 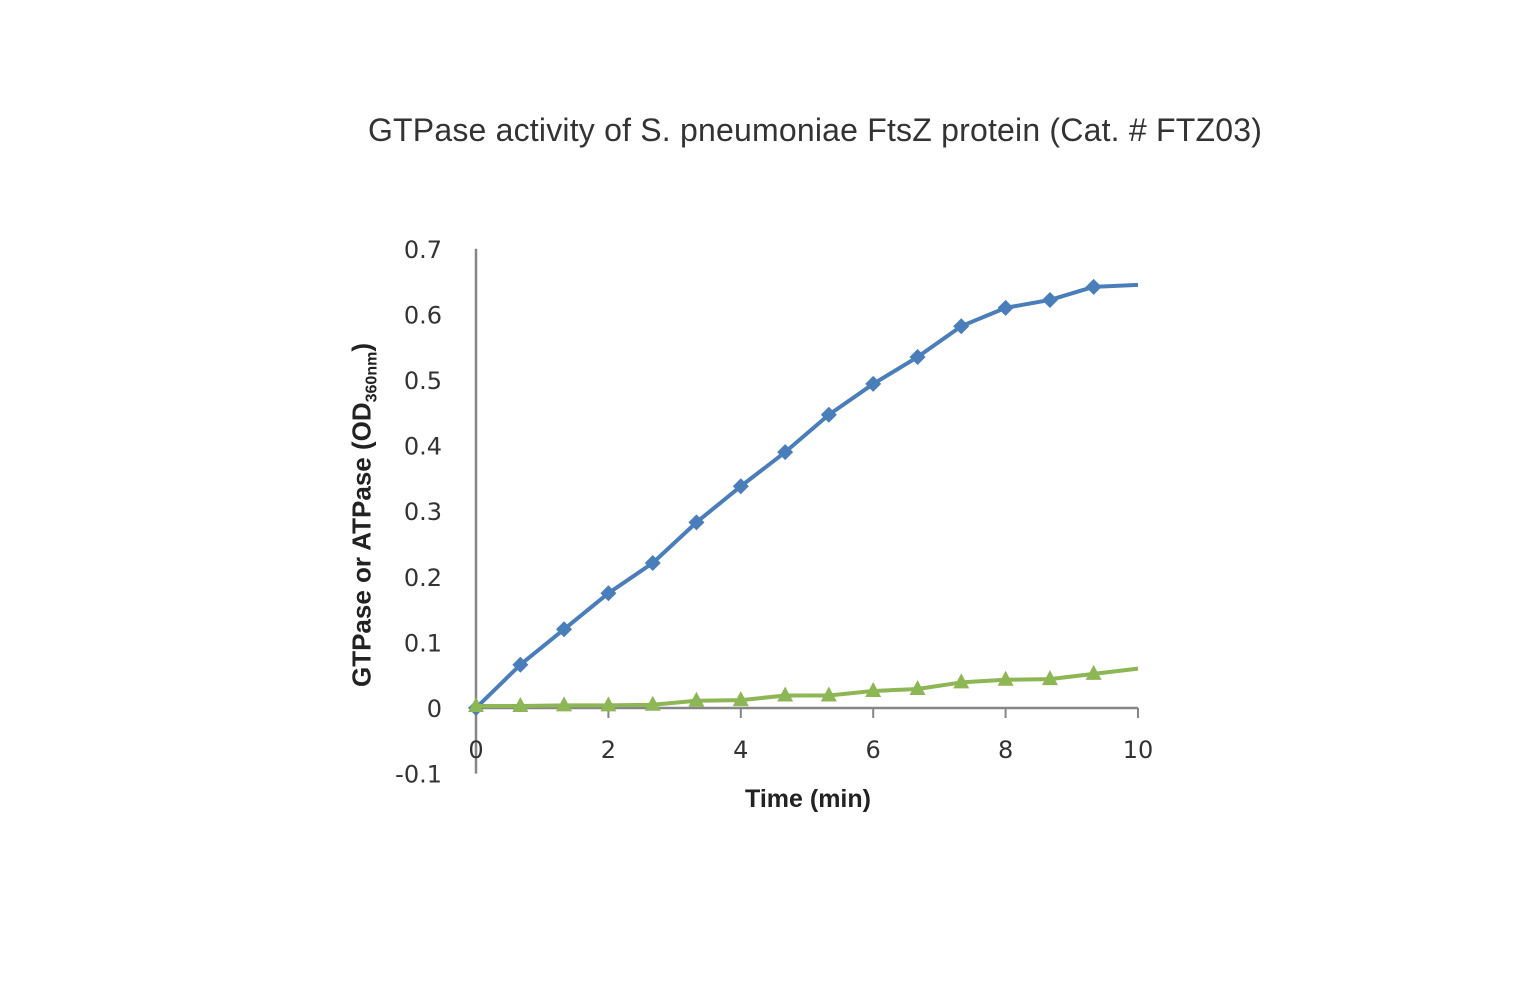 I want to click on y-tick-label: 0.1, so click(x=423, y=643).